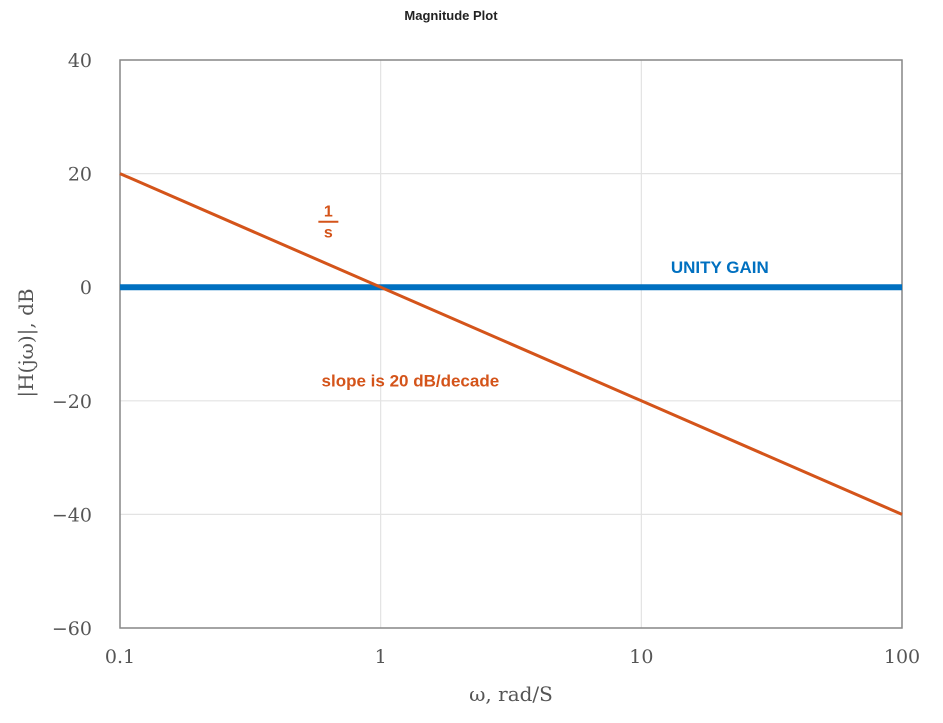 This screenshot has height=723, width=943. What do you see at coordinates (80, 175) in the screenshot?
I see `y-tick-label: 20` at bounding box center [80, 175].